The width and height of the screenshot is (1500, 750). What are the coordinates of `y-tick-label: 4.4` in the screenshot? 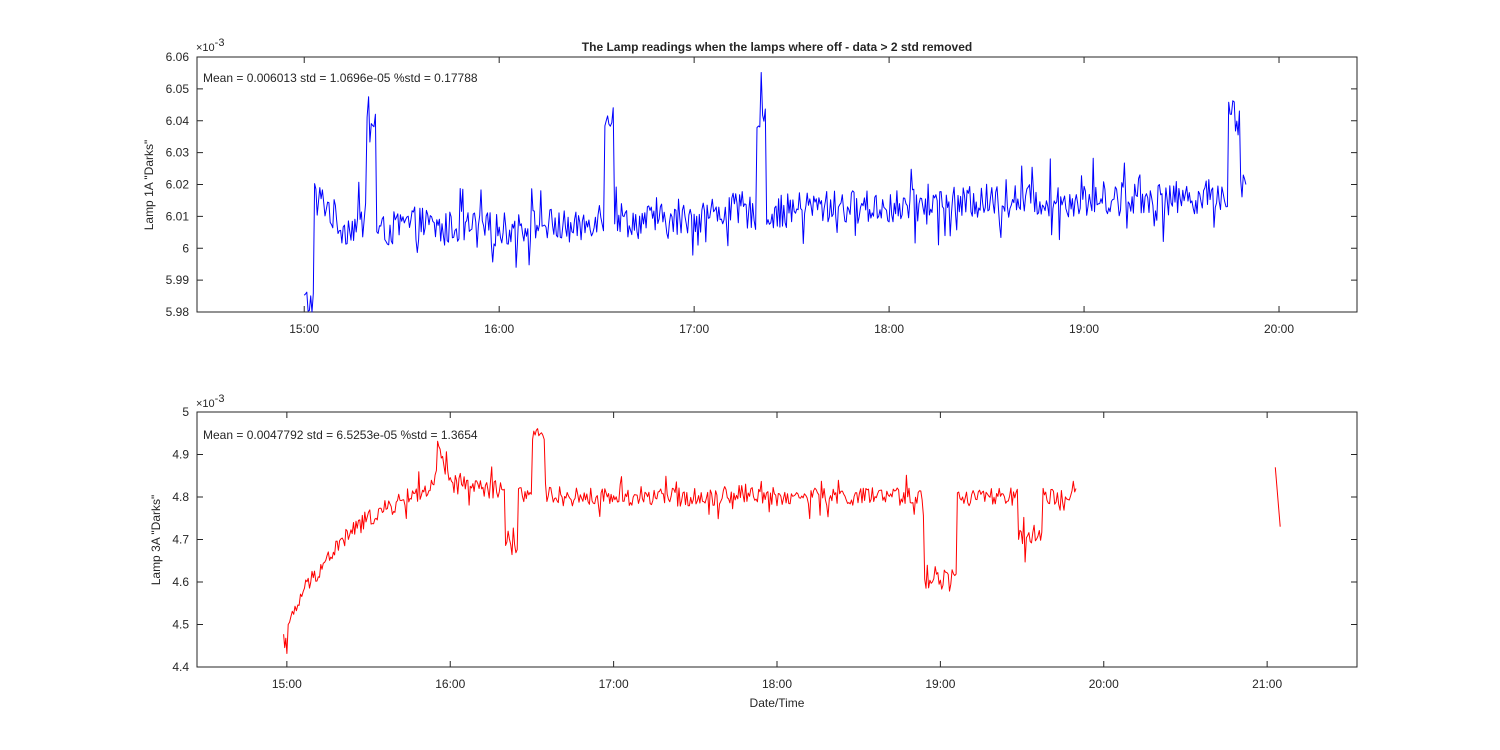 It's located at (180, 667).